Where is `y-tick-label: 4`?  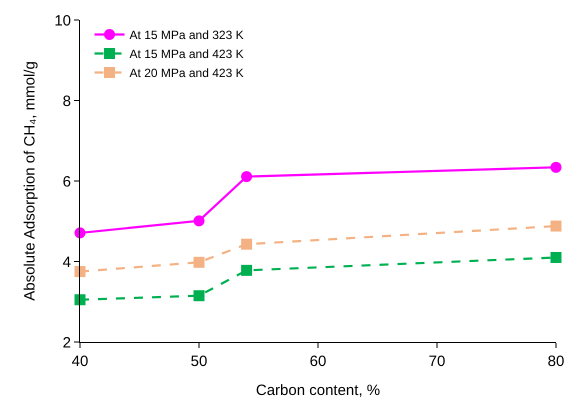
y-tick-label: 4 is located at coordinates (66, 262).